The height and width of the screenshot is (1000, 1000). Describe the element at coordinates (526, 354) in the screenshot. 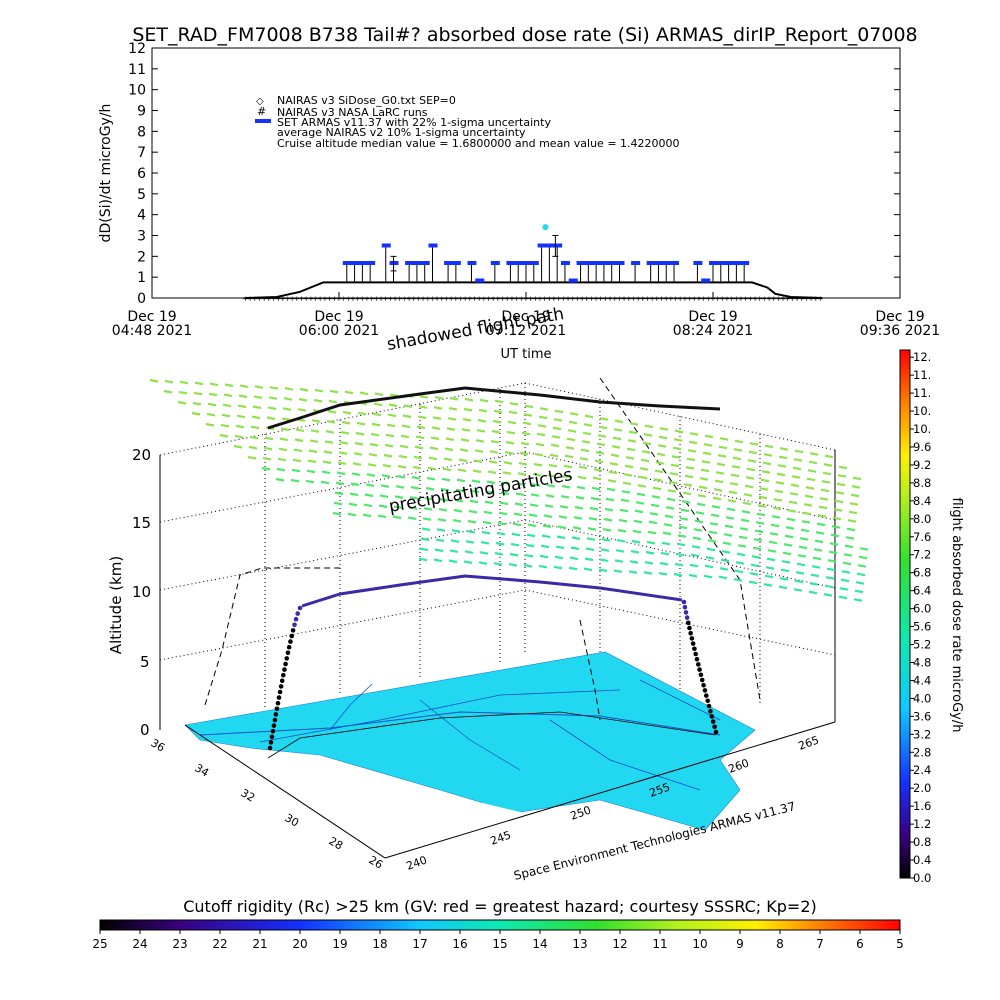

I see `timeseries-x-label: UT time` at that location.